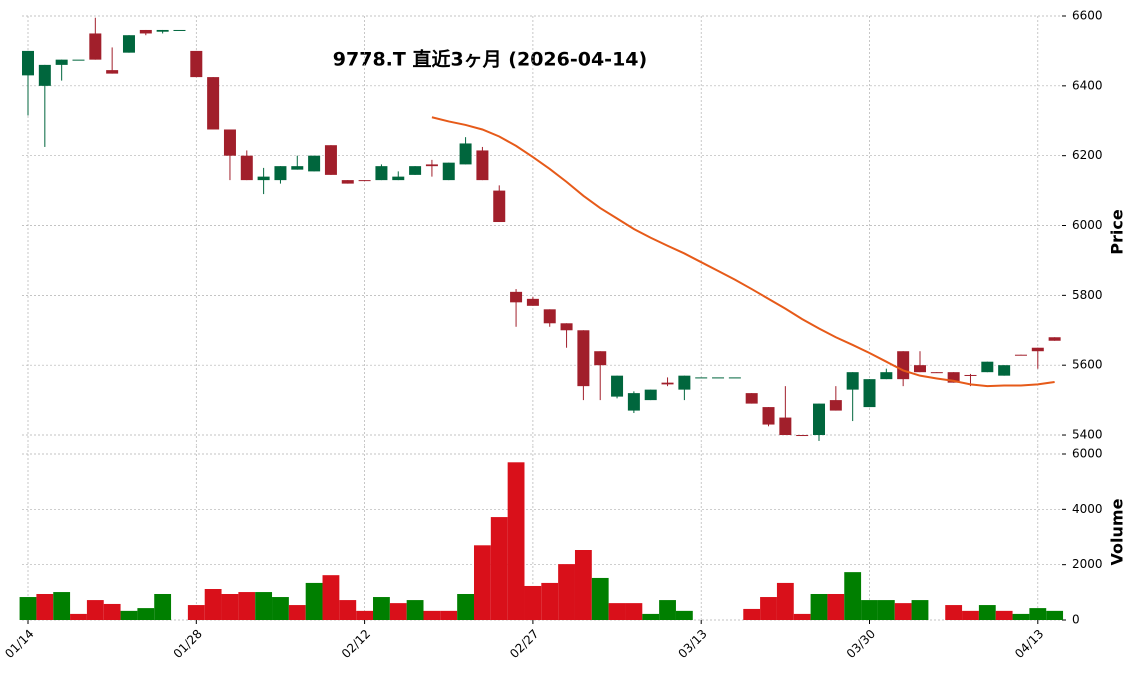 The width and height of the screenshot is (1137, 679). I want to click on y-tick-label: 6400, so click(1087, 85).